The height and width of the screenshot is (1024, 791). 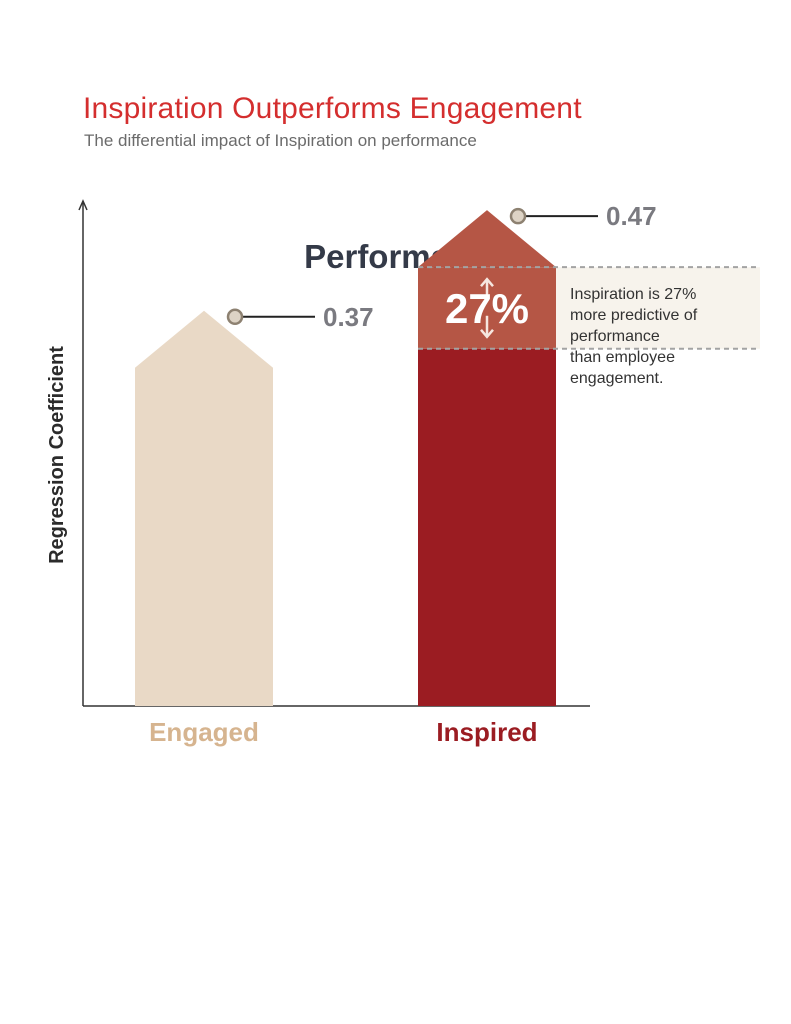 I want to click on y-axis-arrow-icon, so click(x=83, y=205).